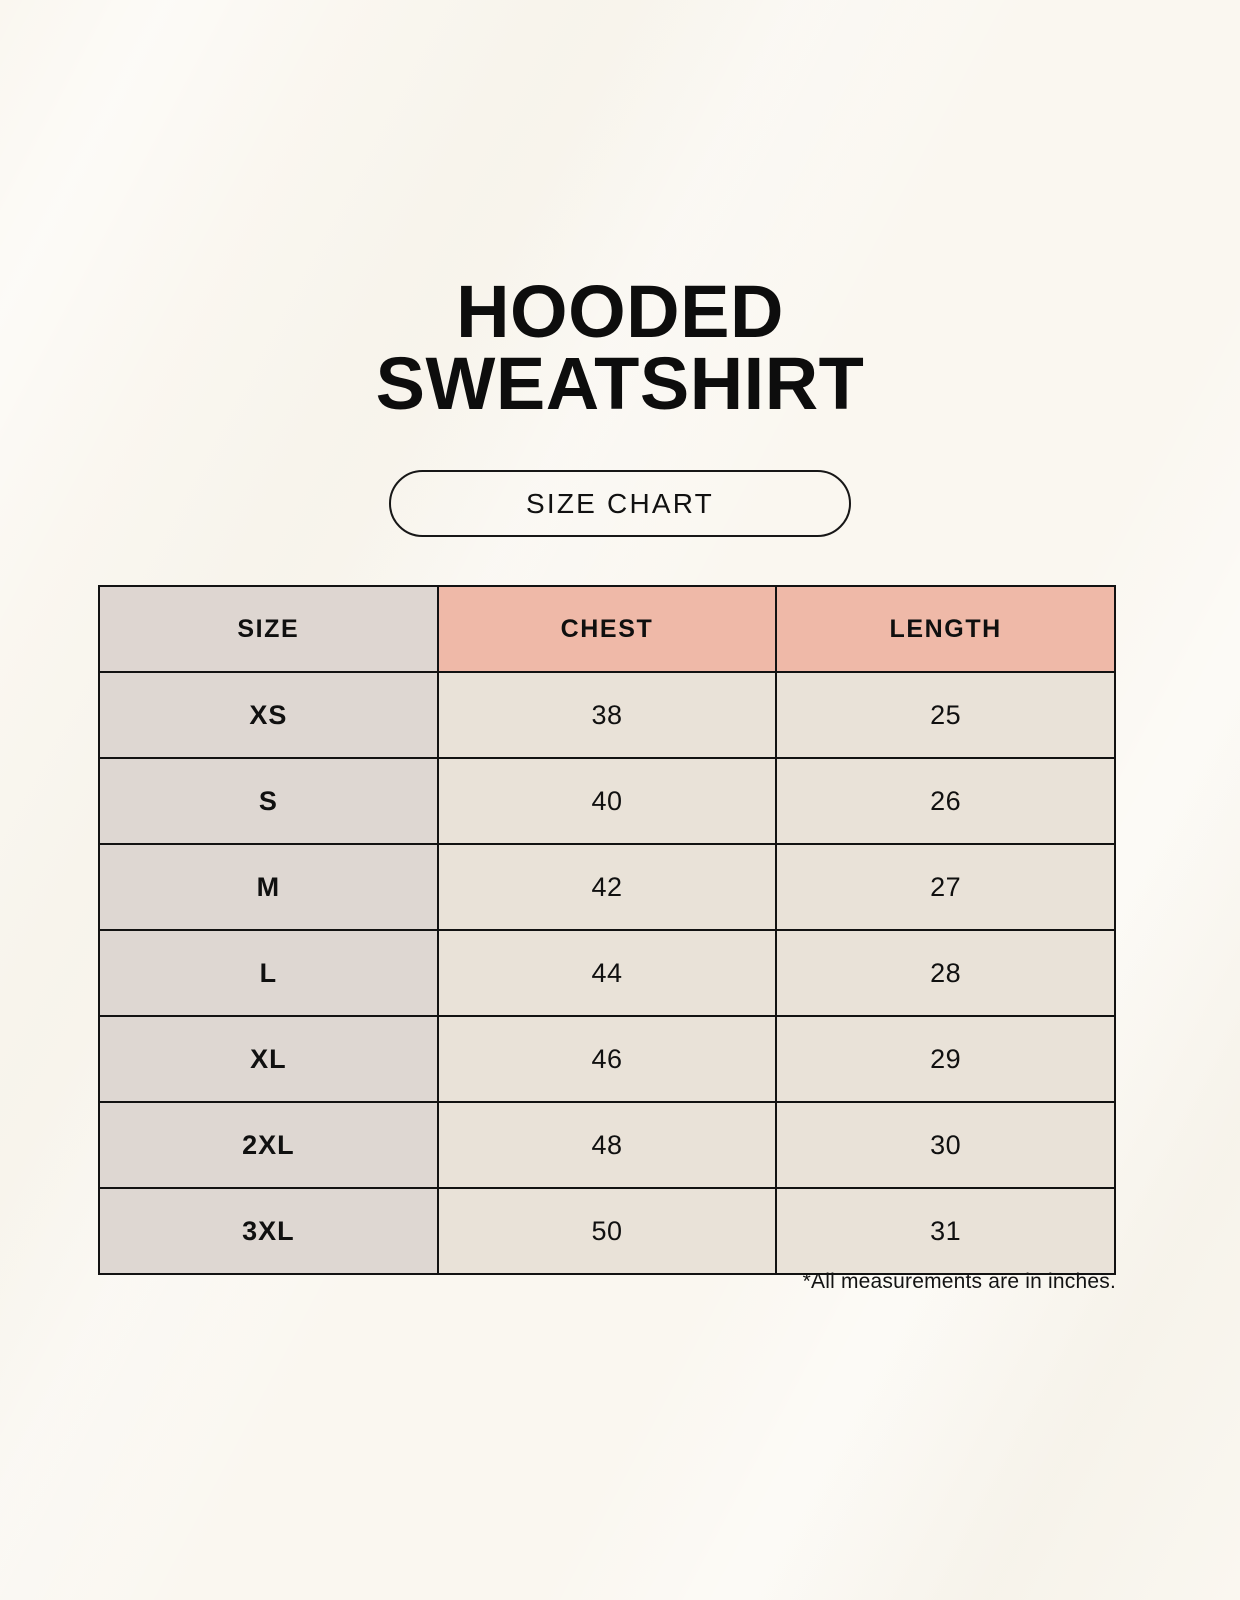 Image resolution: width=1240 pixels, height=1600 pixels. I want to click on table-row: L 44 28, so click(607, 973).